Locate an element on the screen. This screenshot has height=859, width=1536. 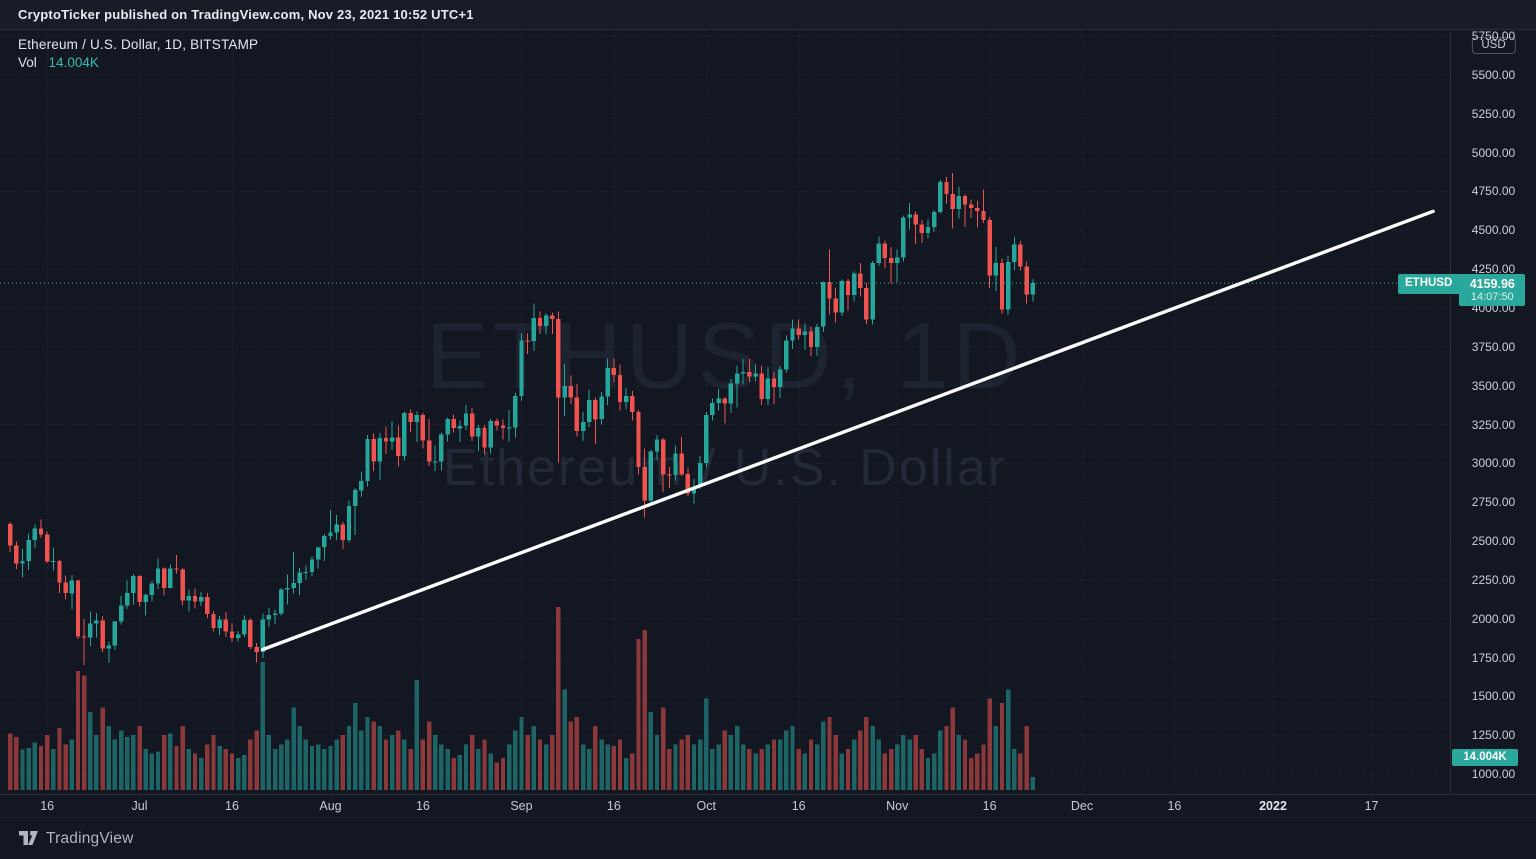
volume-flag: 14.004K is located at coordinates (1485, 758).